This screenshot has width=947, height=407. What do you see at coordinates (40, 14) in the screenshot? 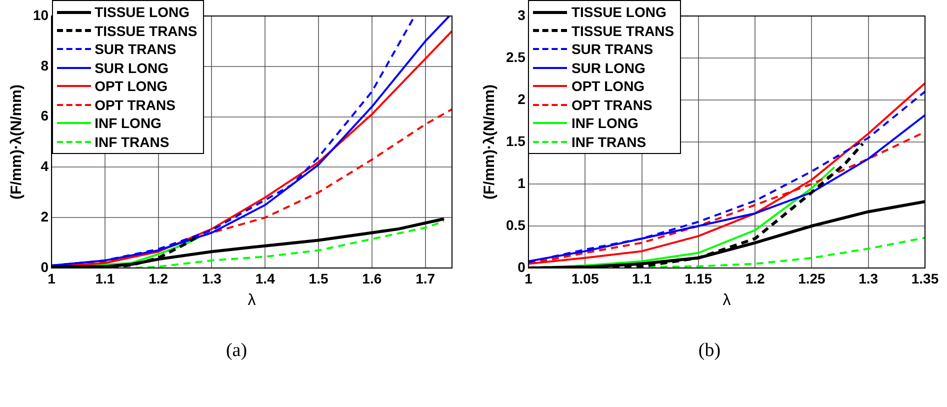
I see `y-tick-label: 10` at bounding box center [40, 14].